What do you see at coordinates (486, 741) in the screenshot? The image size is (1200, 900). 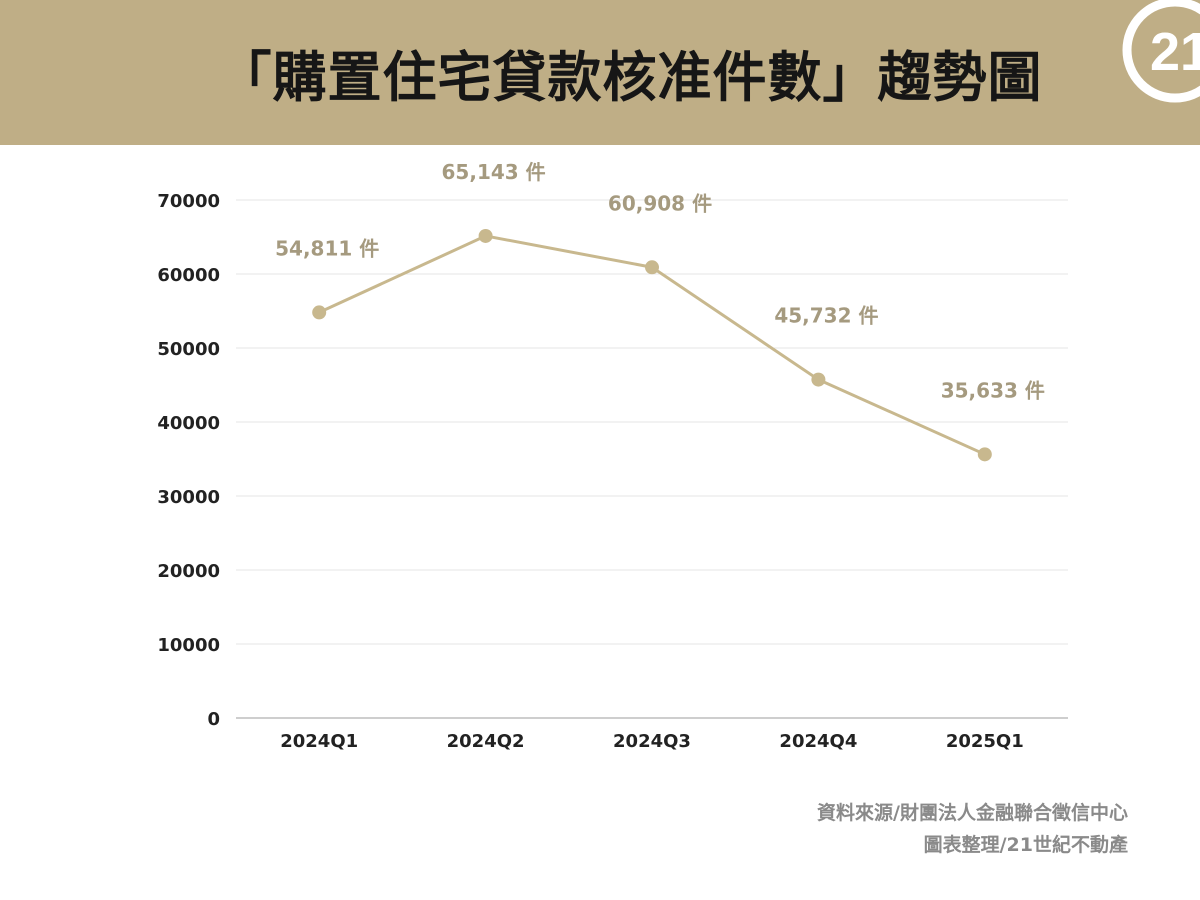 I see `x-tick-label: 2024Q2` at bounding box center [486, 741].